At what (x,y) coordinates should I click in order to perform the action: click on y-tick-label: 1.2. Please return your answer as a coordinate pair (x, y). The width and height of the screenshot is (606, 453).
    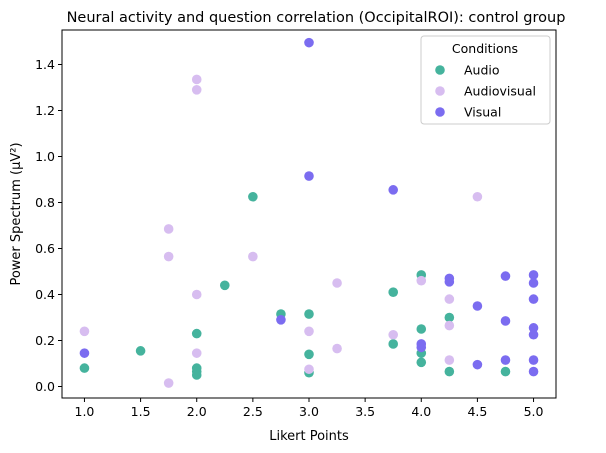
    Looking at the image, I should click on (45, 110).